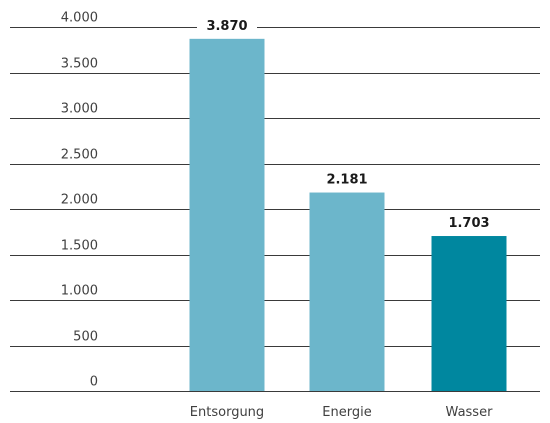  I want to click on x-category-label: Entsorgung, so click(227, 412).